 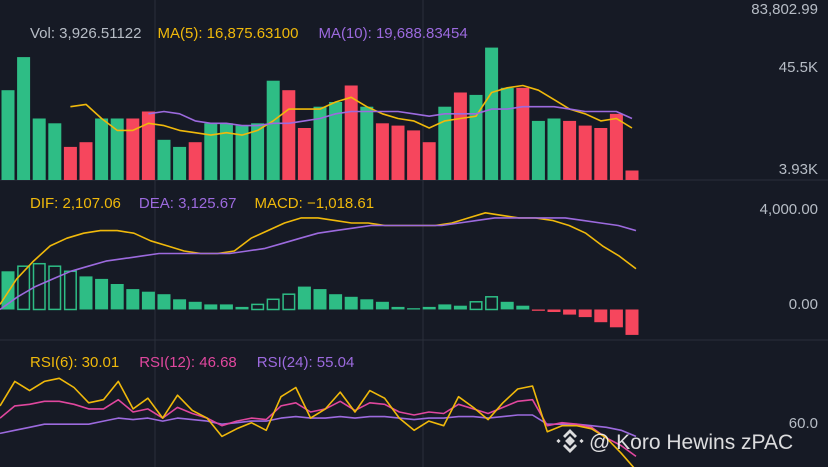 What do you see at coordinates (803, 423) in the screenshot?
I see `rsi-y-tick: 60.0` at bounding box center [803, 423].